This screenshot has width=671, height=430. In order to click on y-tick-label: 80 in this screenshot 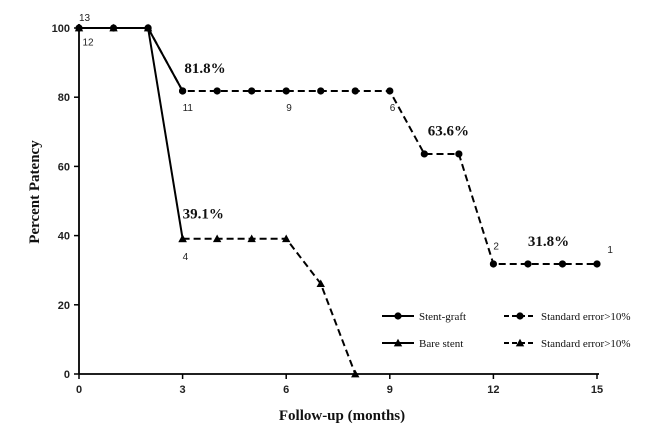, I will do `click(64, 98)`.